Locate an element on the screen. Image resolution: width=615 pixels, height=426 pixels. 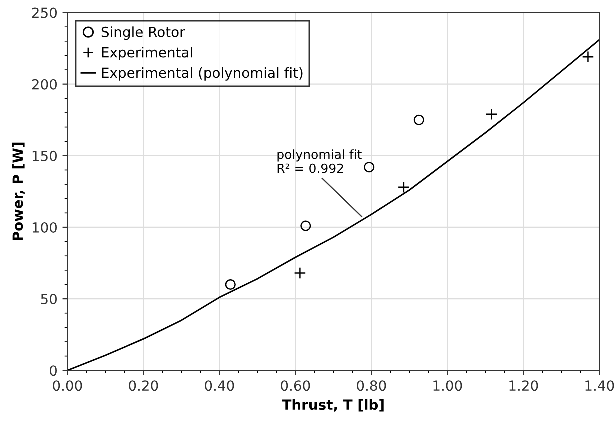
y-tick-label: 0 is located at coordinates (54, 371).